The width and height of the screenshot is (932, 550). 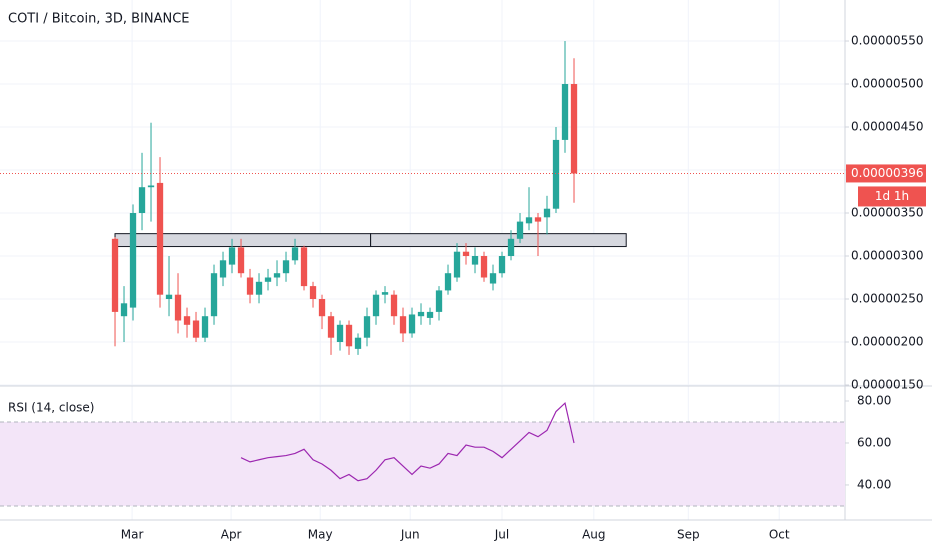 I want to click on x-tick-label: Aug, so click(x=593, y=535).